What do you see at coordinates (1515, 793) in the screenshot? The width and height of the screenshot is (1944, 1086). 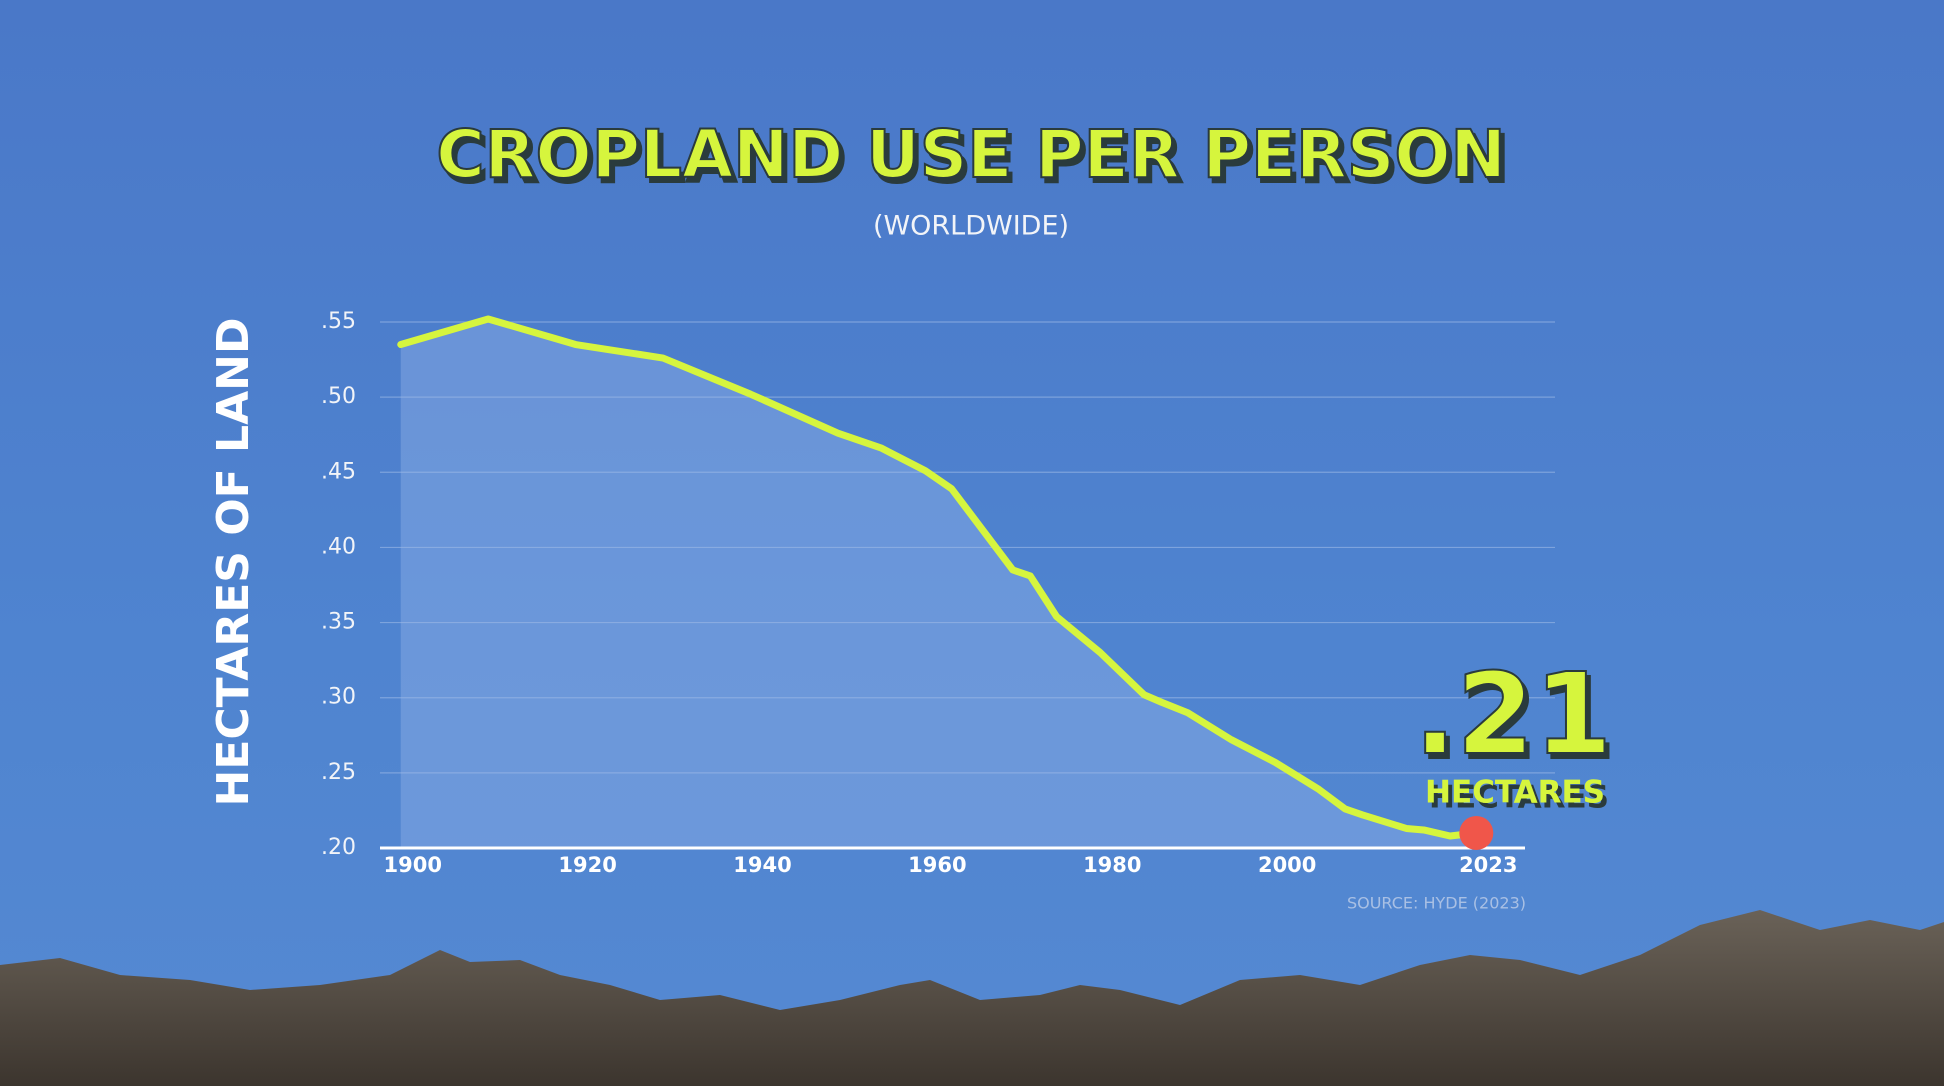 I see `annotation-unit: HECTARES` at bounding box center [1515, 793].